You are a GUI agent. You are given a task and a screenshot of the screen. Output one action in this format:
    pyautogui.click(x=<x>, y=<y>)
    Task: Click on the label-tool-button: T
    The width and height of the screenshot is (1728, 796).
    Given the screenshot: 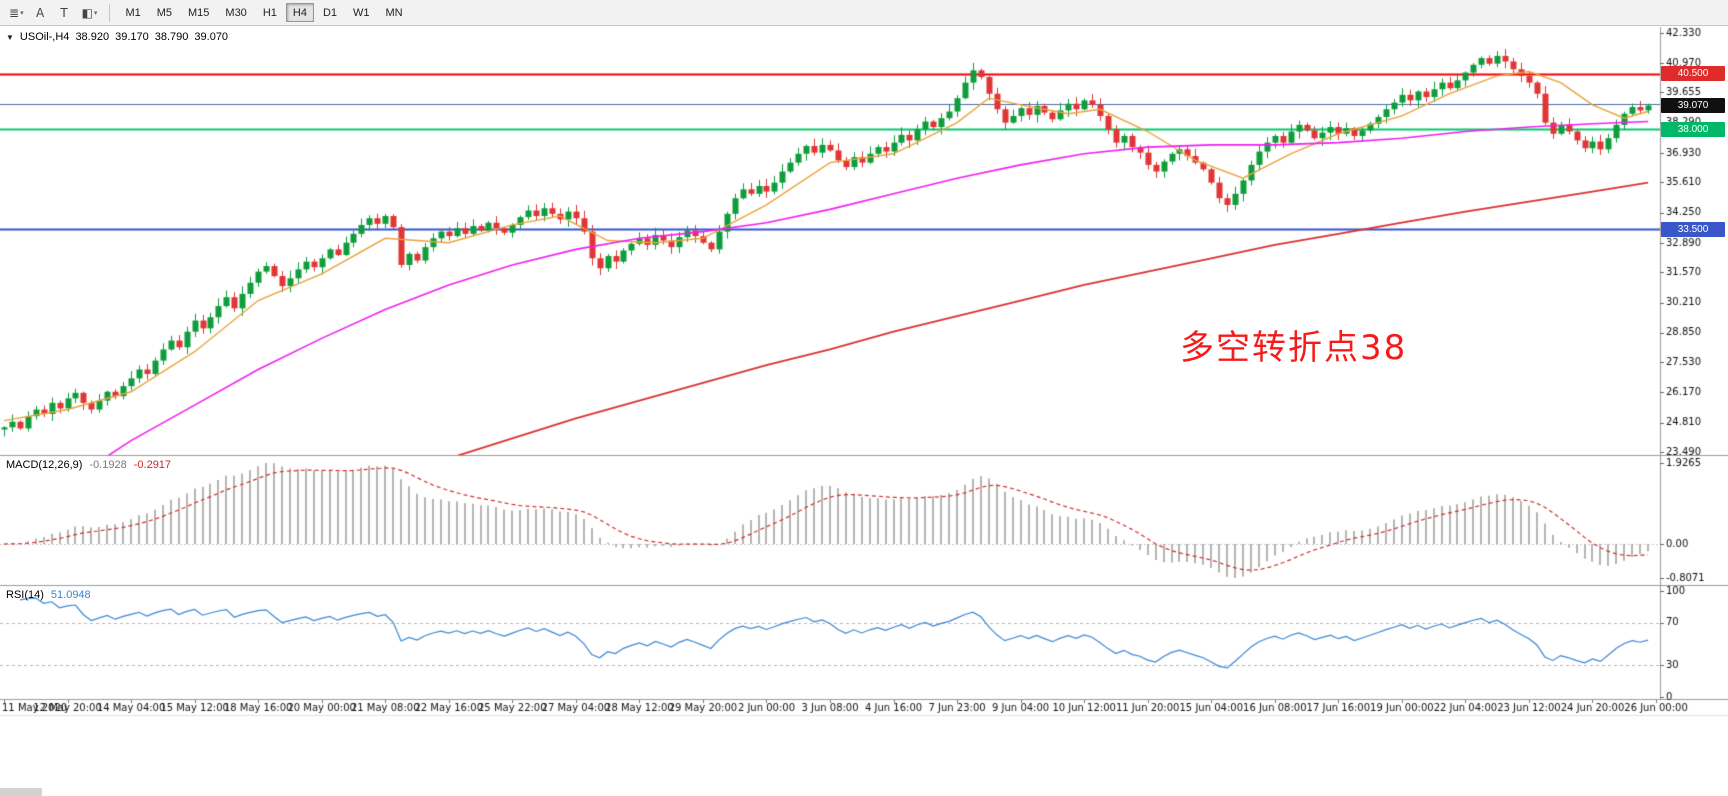 What is the action you would take?
    pyautogui.click(x=65, y=13)
    